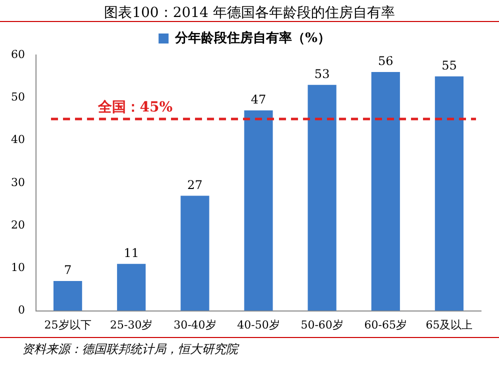  What do you see at coordinates (249, 11) in the screenshot?
I see `chart-title: 图表100：2014 年德国各年龄段的住房自有率` at bounding box center [249, 11].